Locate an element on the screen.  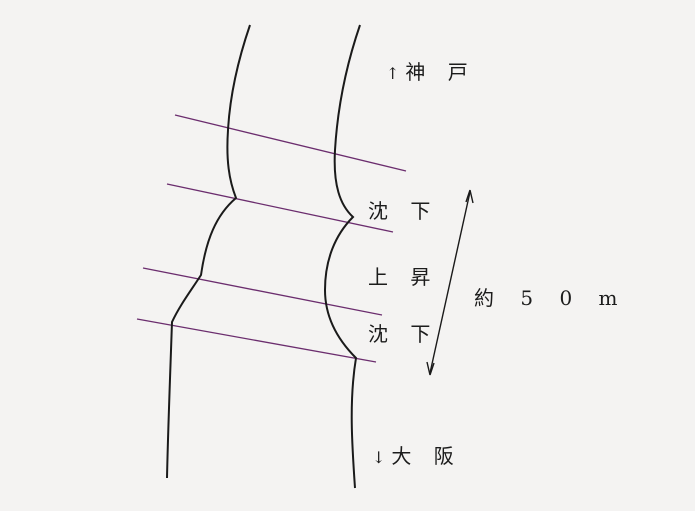
distance-arrow-head-top is located at coordinates (469, 196).